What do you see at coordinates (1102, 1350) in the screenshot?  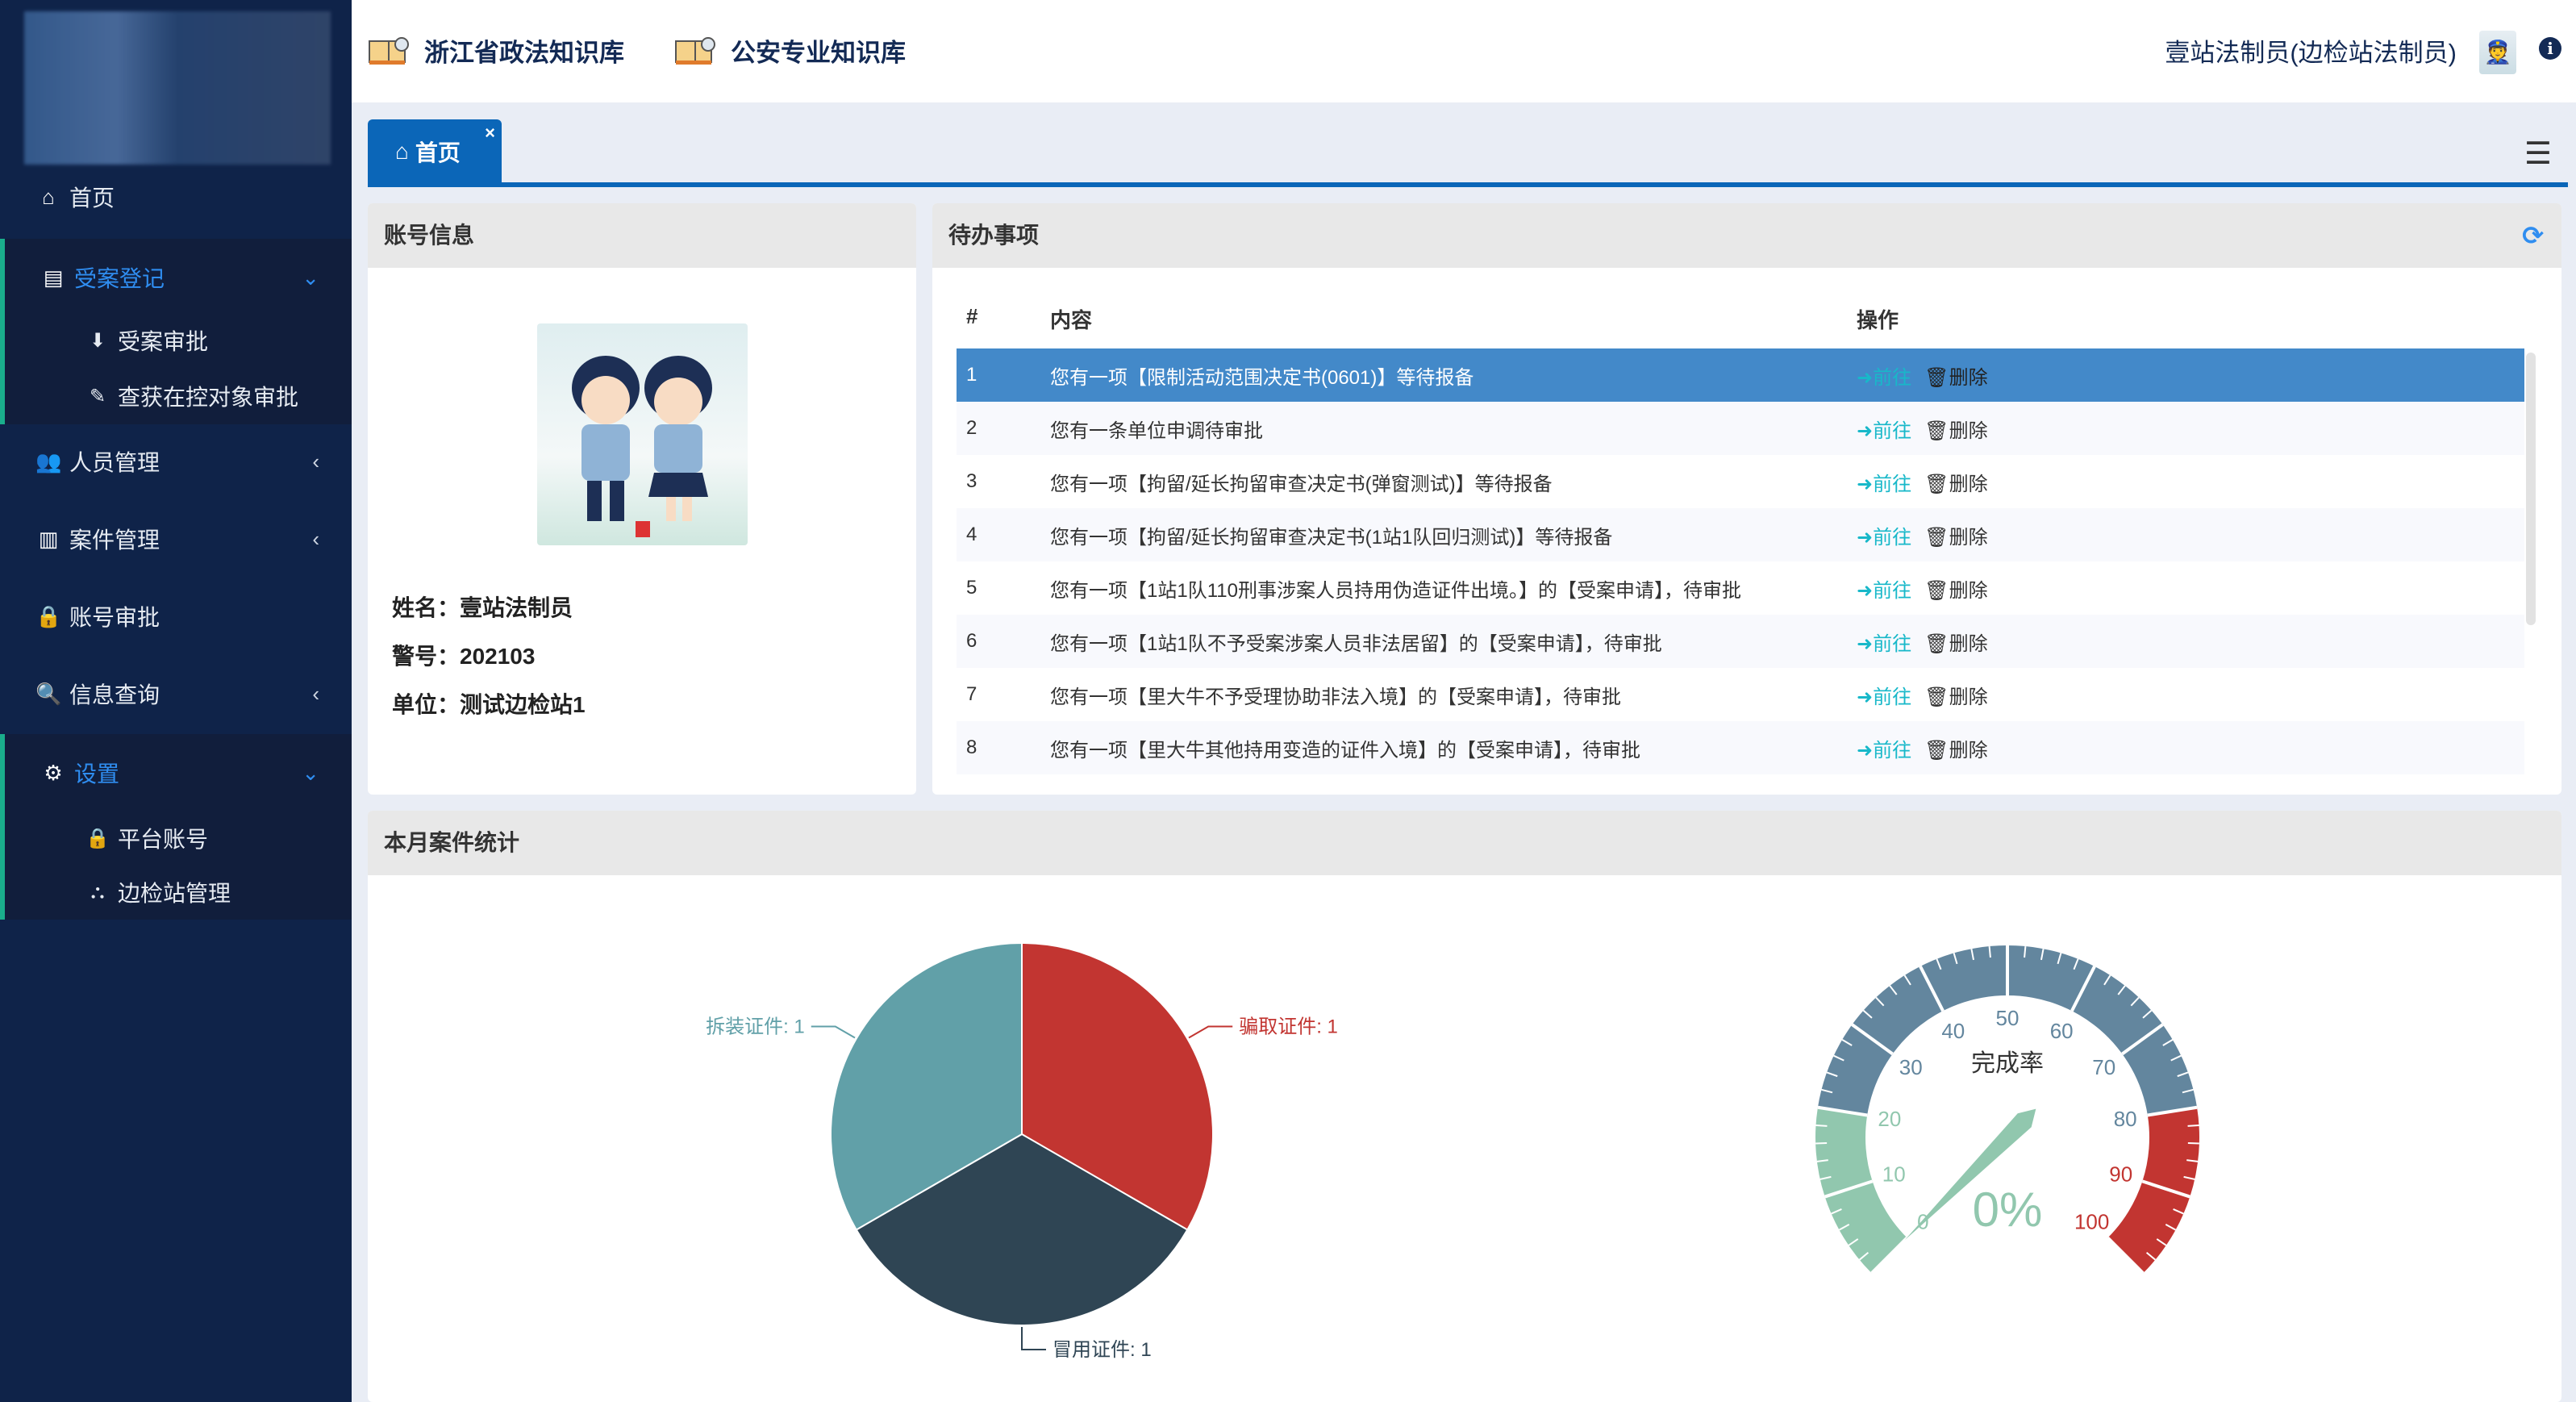 I see `pie-label: 冒用证件: 1` at bounding box center [1102, 1350].